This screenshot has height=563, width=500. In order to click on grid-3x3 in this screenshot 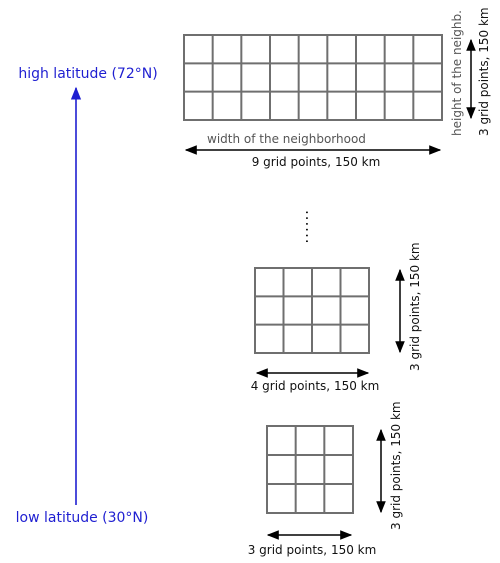, I will do `click(310, 469)`.